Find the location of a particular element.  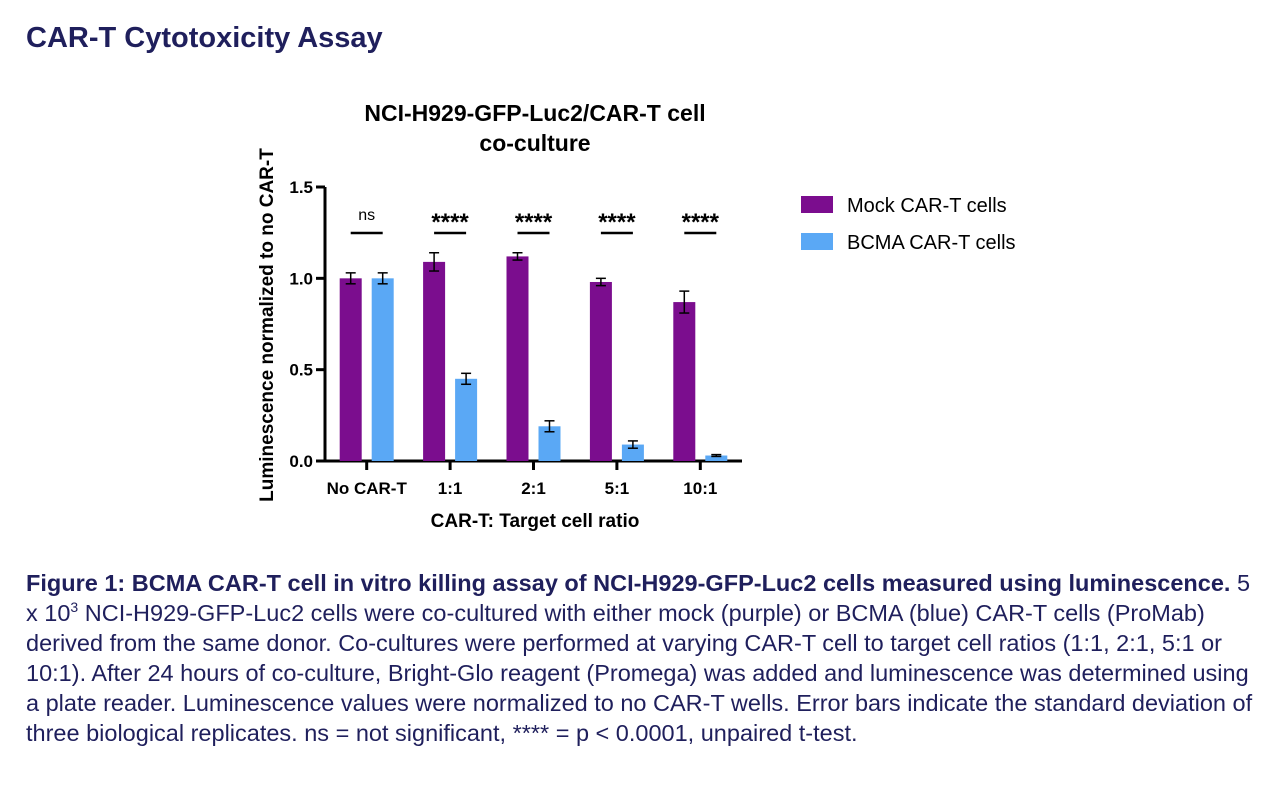

y-tick-label: 0.0 is located at coordinates (301, 461).